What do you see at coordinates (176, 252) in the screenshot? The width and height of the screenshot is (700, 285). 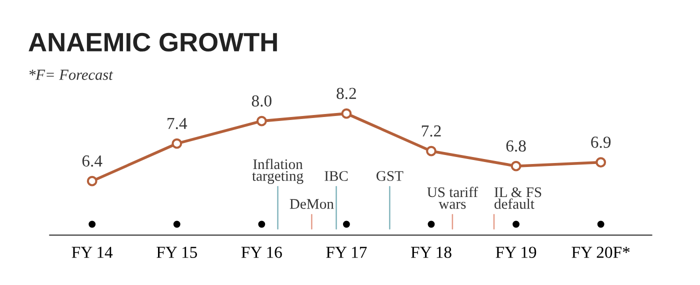 I see `x-tick-label: FY 15` at bounding box center [176, 252].